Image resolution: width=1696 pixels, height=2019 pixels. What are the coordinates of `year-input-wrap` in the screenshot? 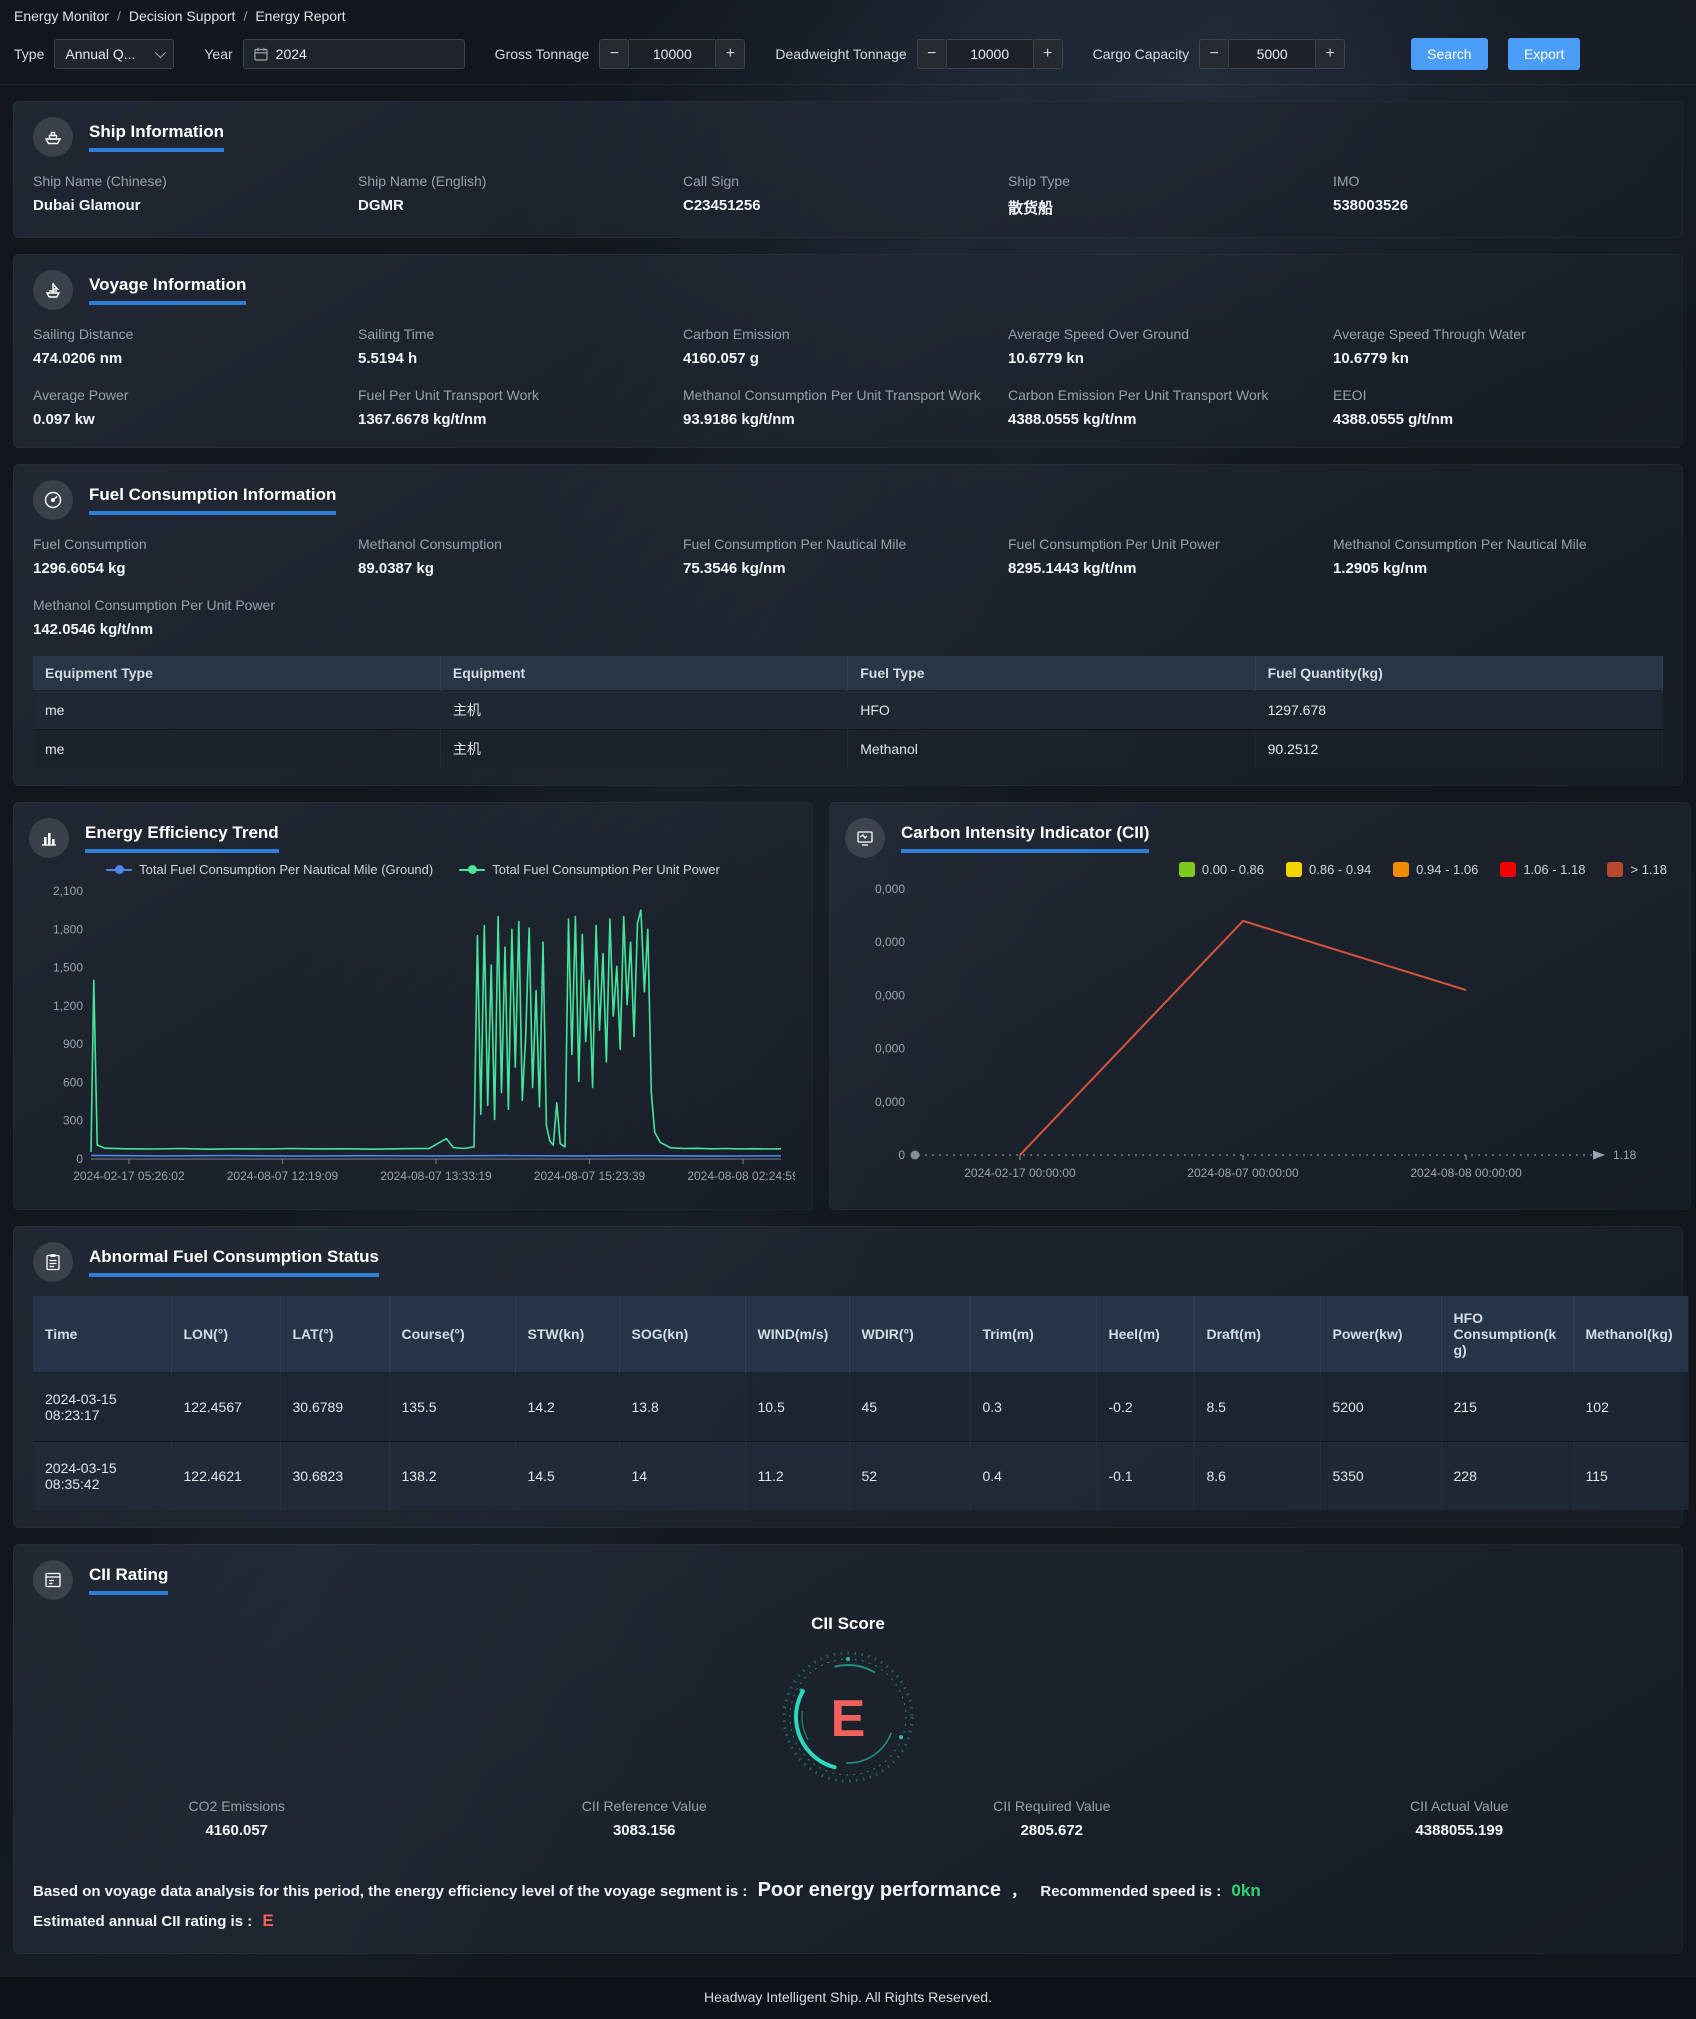 It's located at (353, 54).